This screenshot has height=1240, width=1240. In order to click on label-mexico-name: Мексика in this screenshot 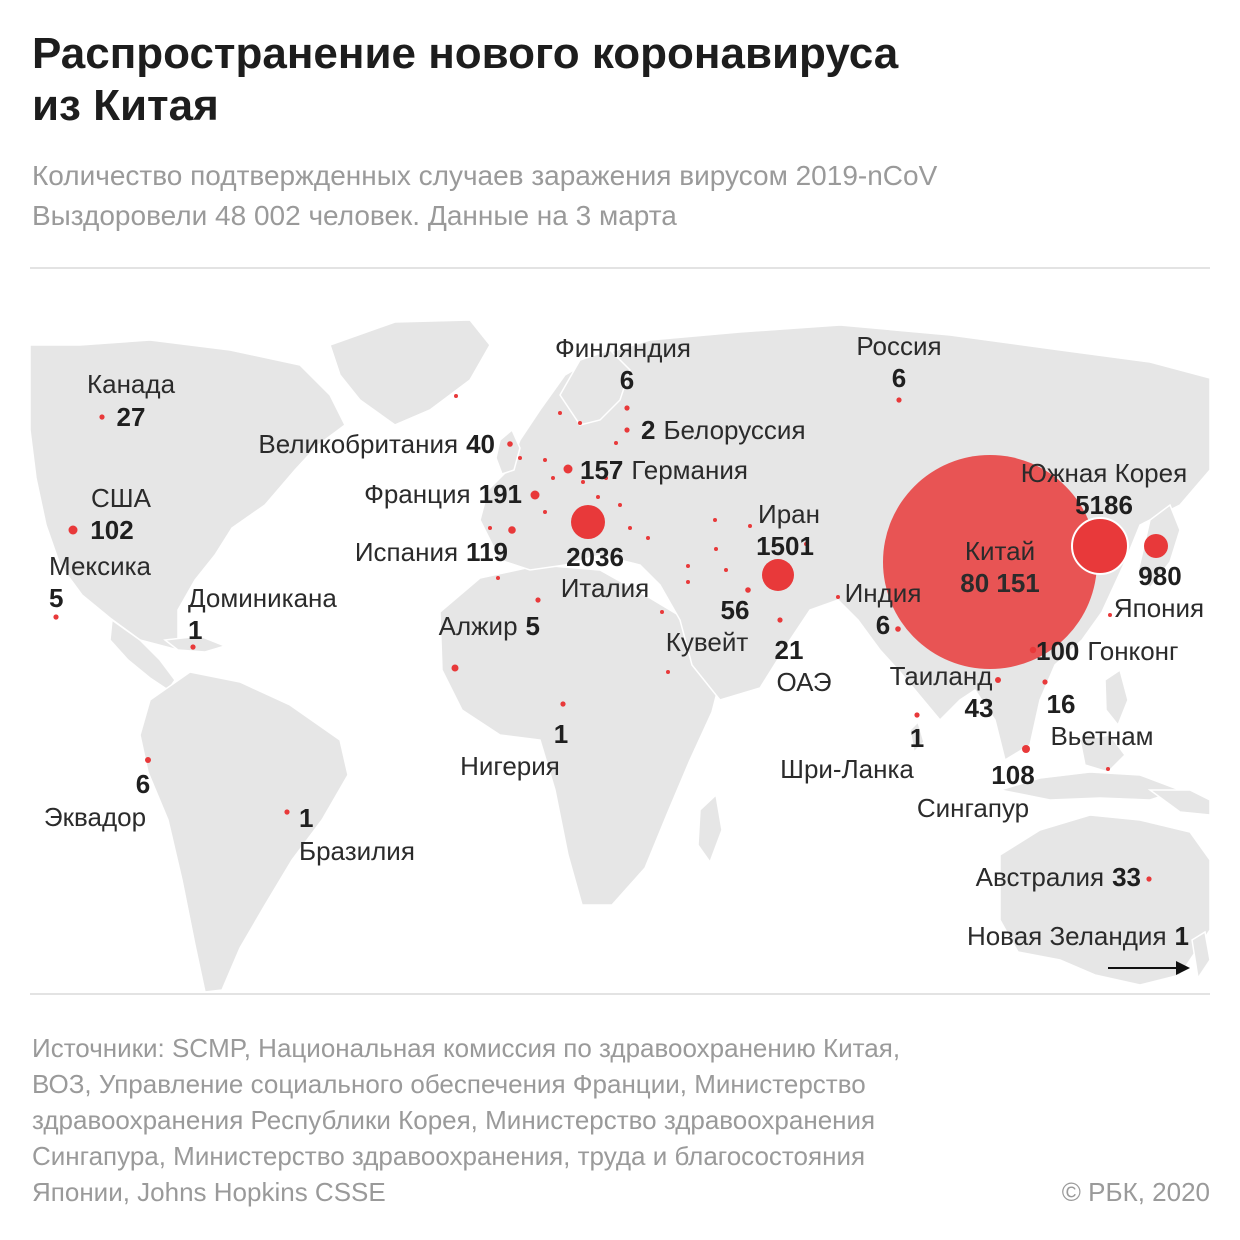, I will do `click(100, 566)`.